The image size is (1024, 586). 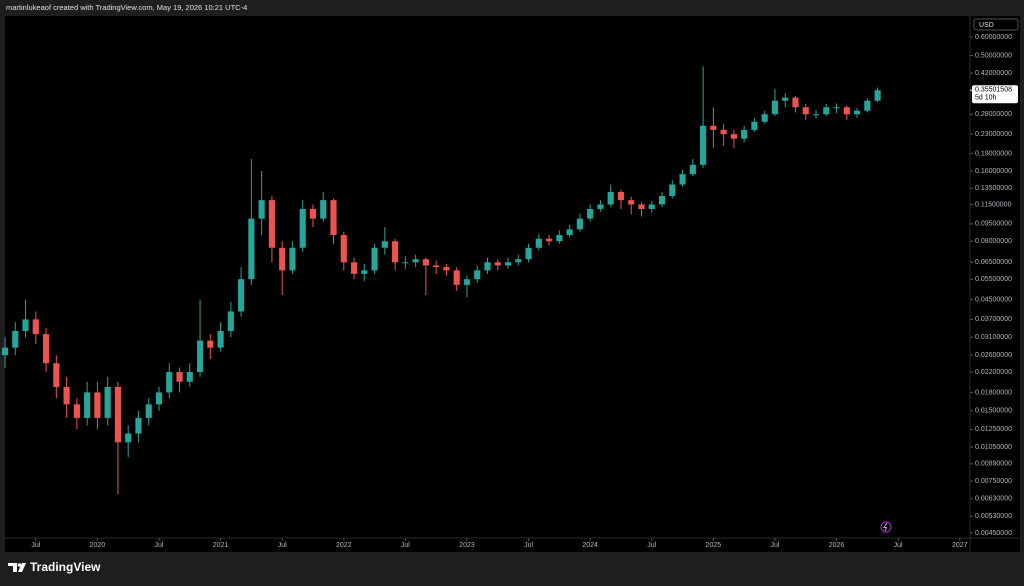 I want to click on y-tick-label: 0.28000000, so click(x=993, y=114).